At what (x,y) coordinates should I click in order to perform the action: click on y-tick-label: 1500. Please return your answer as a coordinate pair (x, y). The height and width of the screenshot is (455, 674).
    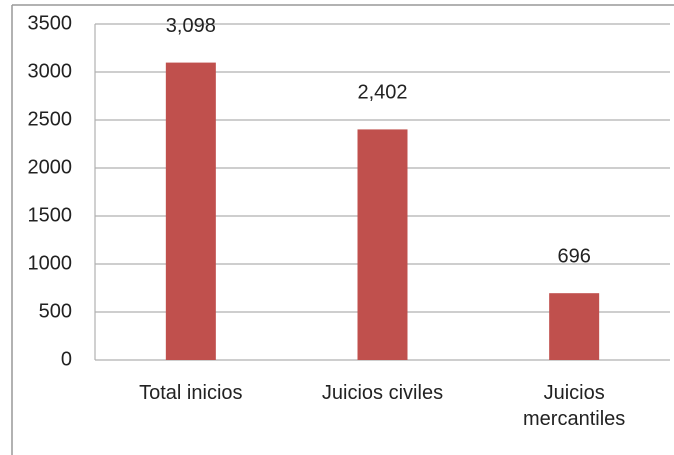
    Looking at the image, I should click on (50, 215).